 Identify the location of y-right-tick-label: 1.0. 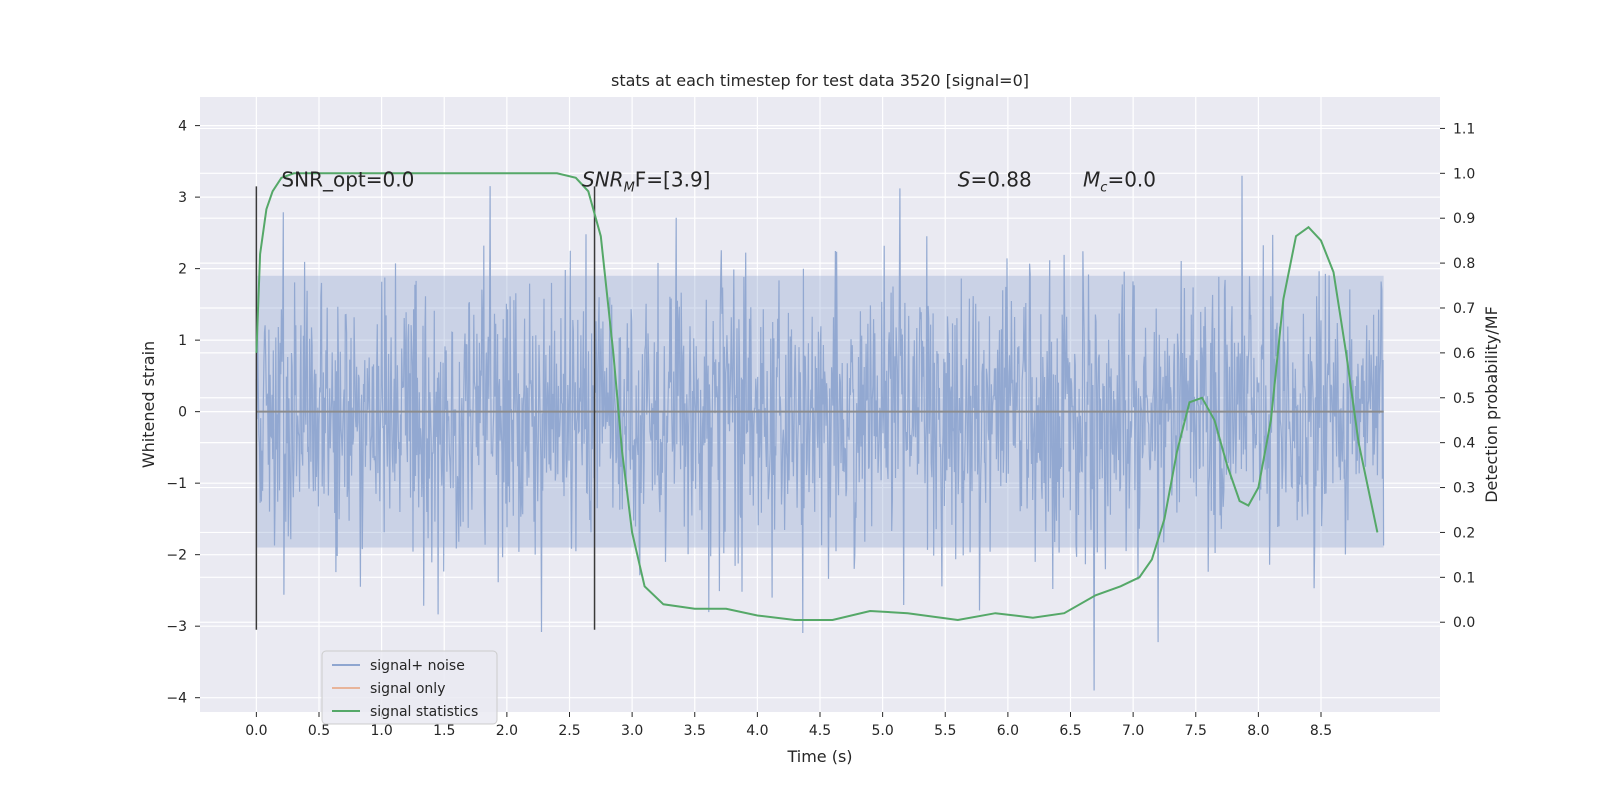
(1464, 174).